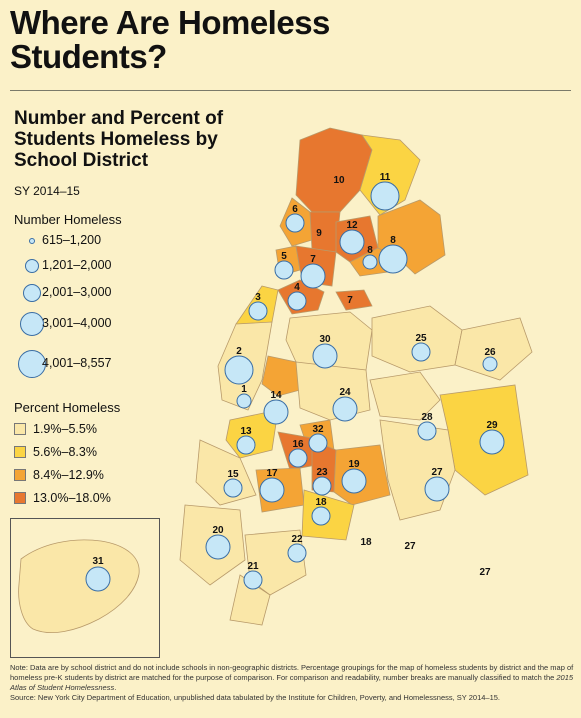 The image size is (581, 718). Describe the element at coordinates (47, 191) in the screenshot. I see `school-year: SY 2014–15` at that location.